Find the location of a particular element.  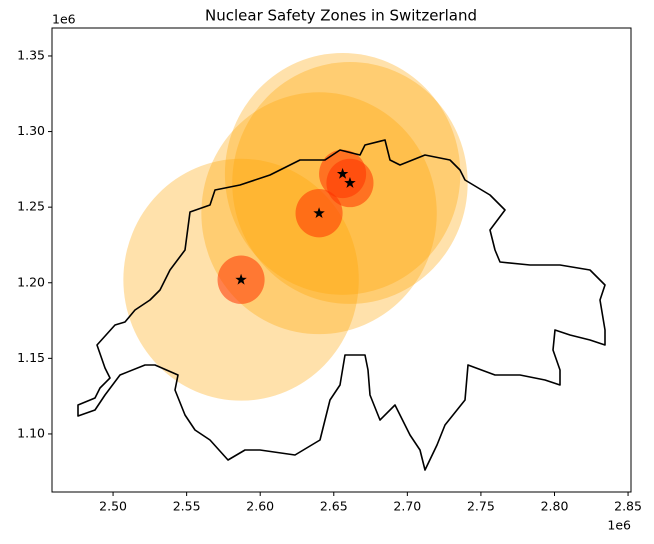

y-tick-label: 1.15 is located at coordinates (31, 357).